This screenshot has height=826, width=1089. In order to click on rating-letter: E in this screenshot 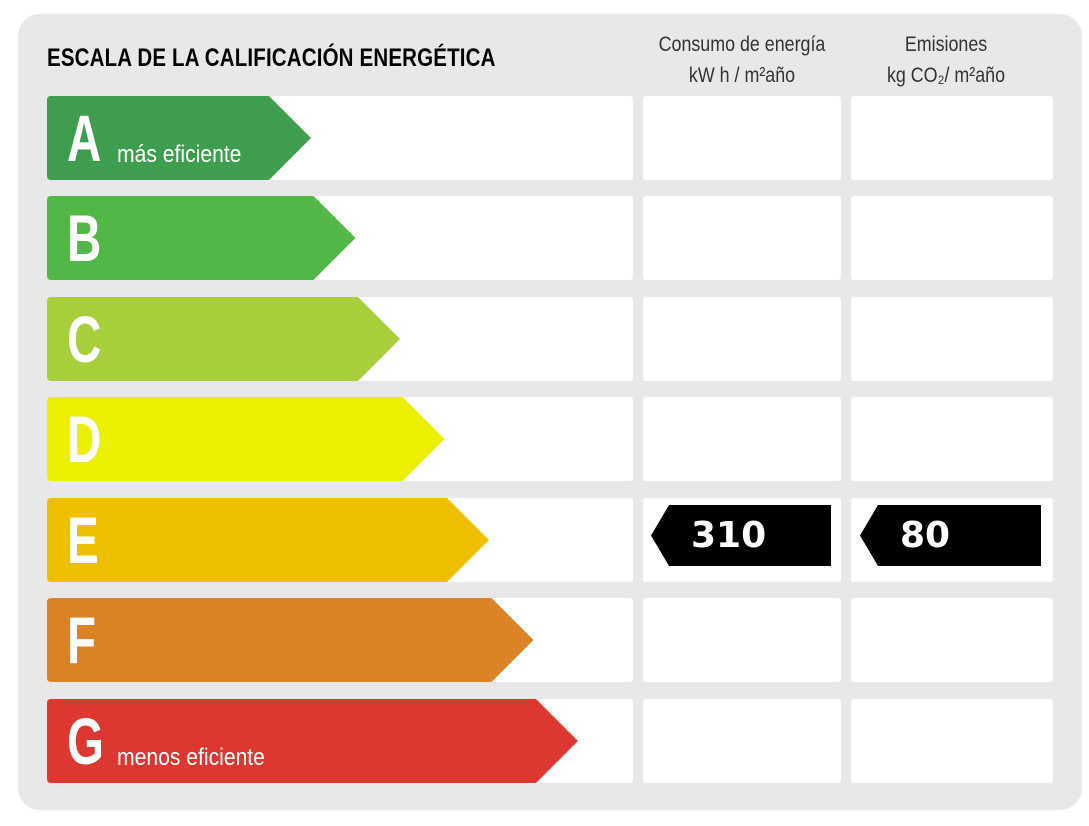, I will do `click(83, 540)`.